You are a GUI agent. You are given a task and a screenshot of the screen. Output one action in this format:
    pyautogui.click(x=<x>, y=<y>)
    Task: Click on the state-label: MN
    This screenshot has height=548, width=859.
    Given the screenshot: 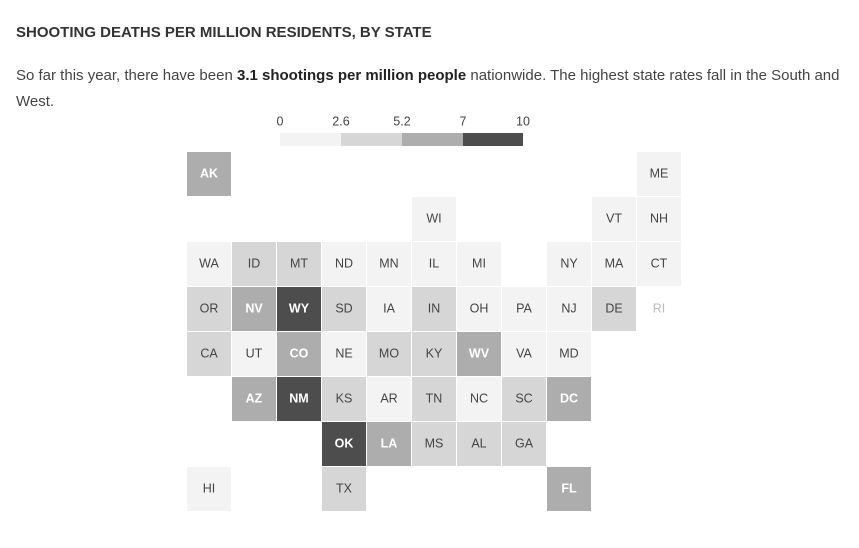 What is the action you would take?
    pyautogui.click(x=388, y=263)
    